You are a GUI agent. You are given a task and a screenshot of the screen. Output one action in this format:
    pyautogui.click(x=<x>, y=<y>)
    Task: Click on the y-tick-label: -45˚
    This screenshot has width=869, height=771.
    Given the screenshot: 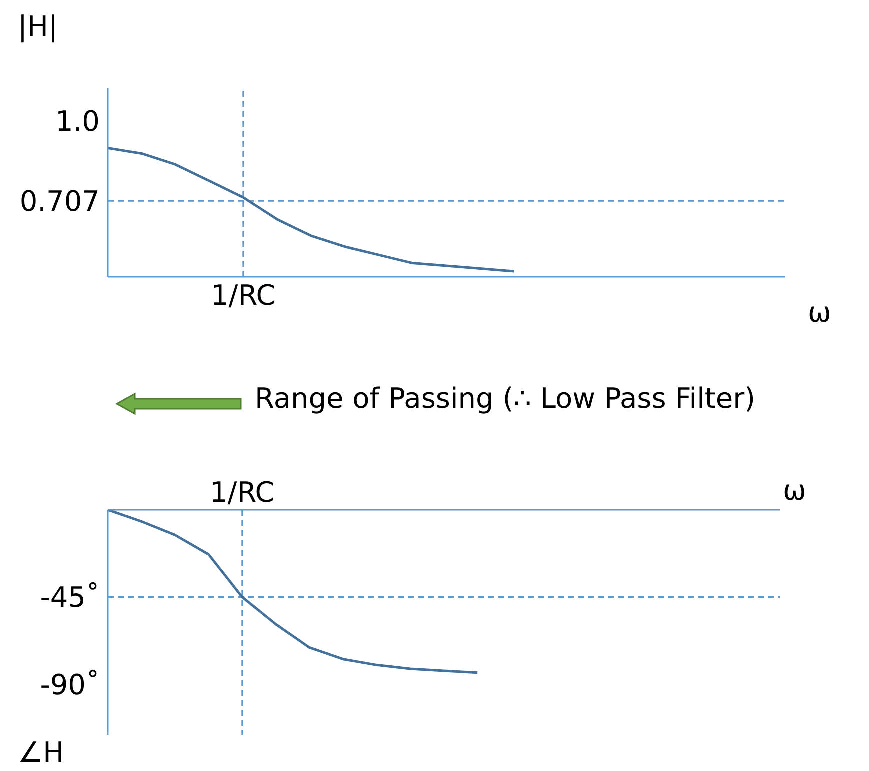 What is the action you would take?
    pyautogui.click(x=70, y=597)
    